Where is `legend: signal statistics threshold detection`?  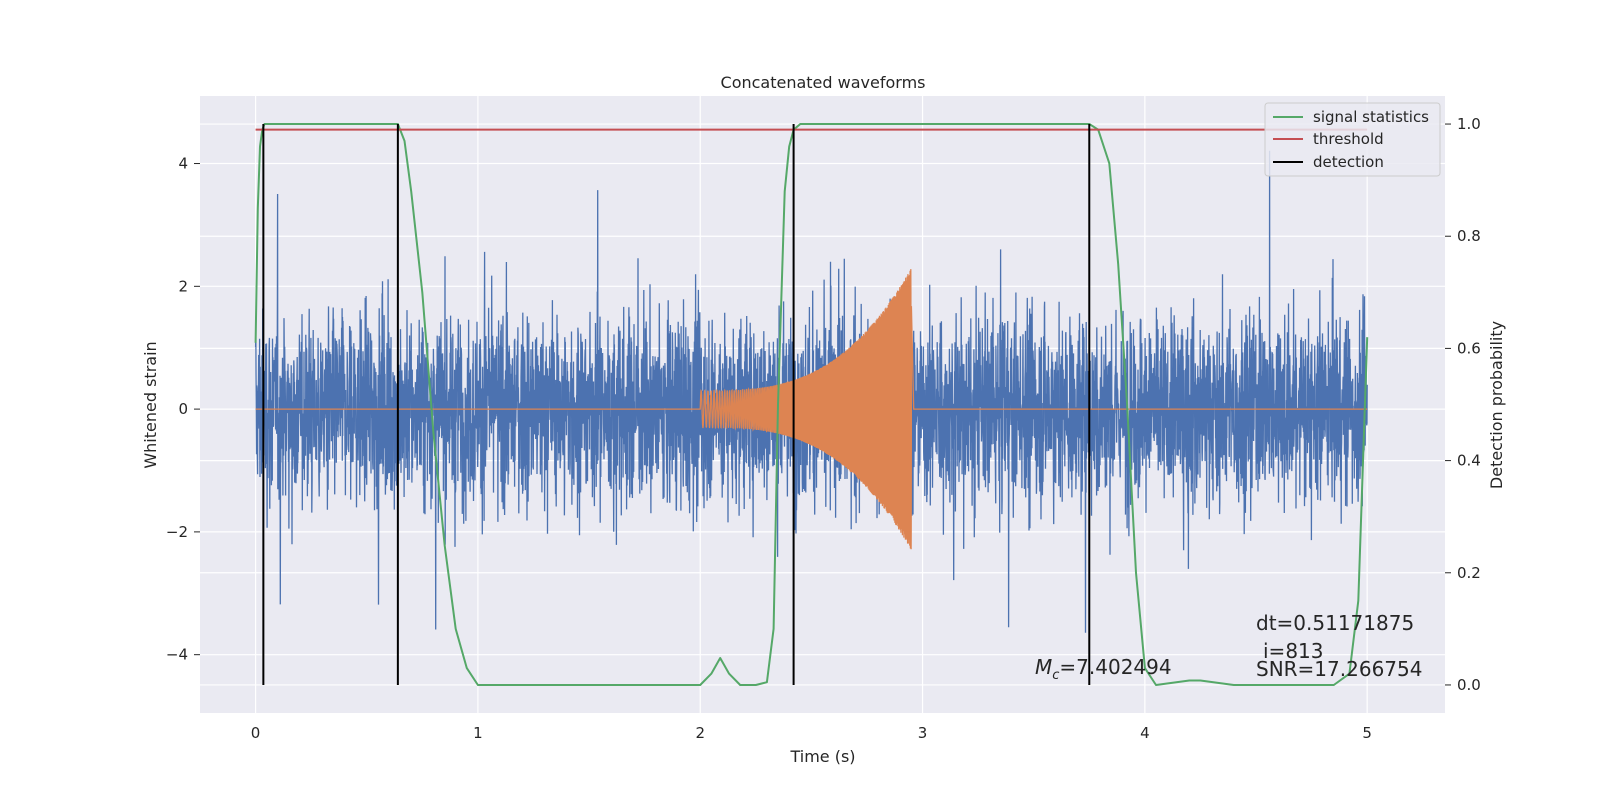
legend: signal statistics threshold detection is located at coordinates (1352, 139).